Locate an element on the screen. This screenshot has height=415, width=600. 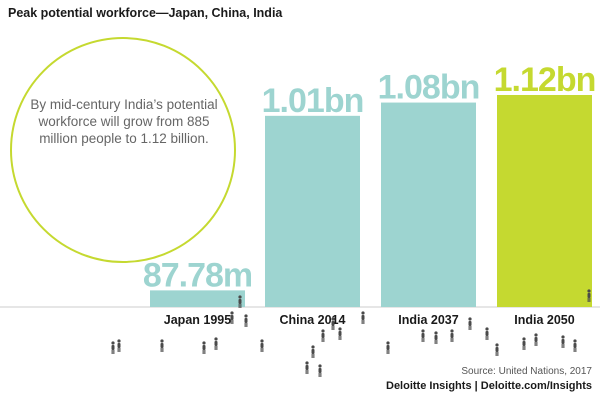
category-label: China 2014 is located at coordinates (312, 320).